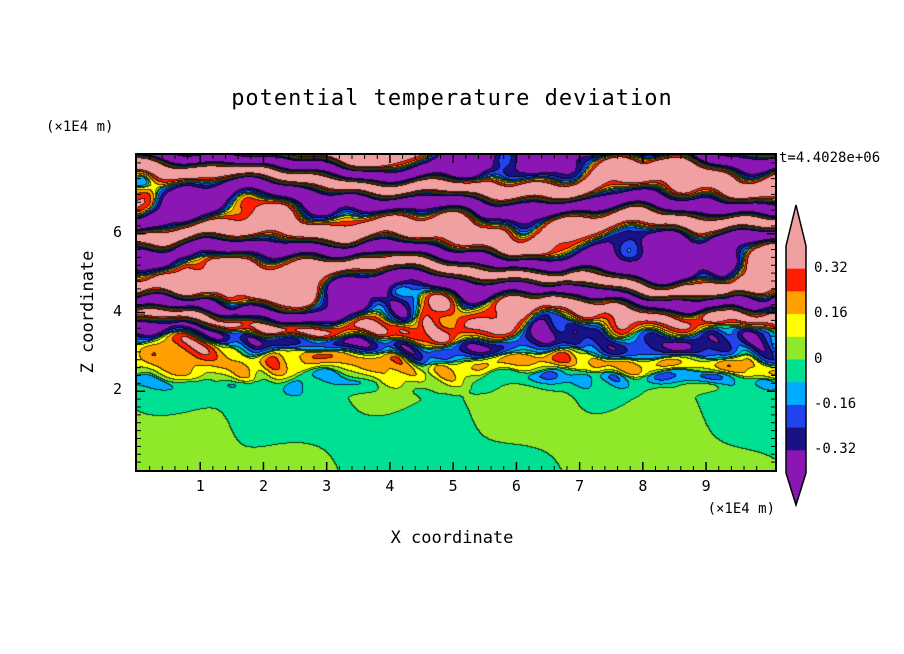  I want to click on colorbar-label: 0.16, so click(831, 313).